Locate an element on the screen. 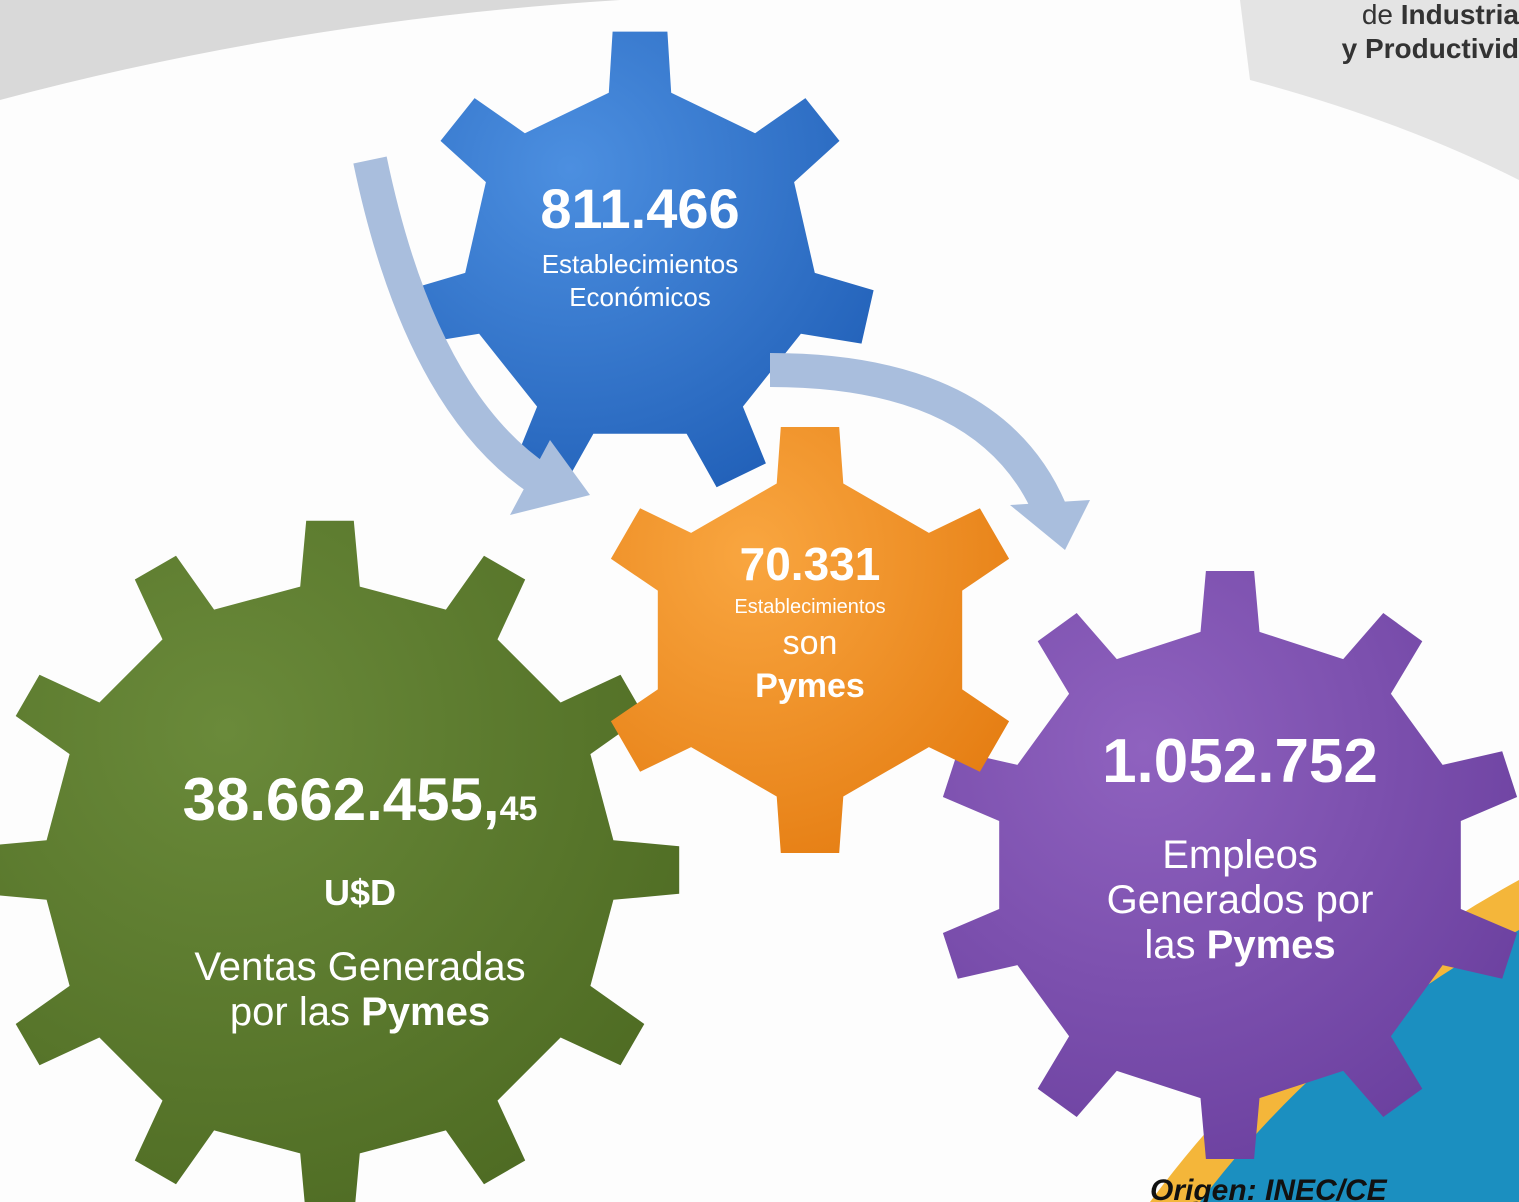  logo-text: Industria is located at coordinates (1460, 15).